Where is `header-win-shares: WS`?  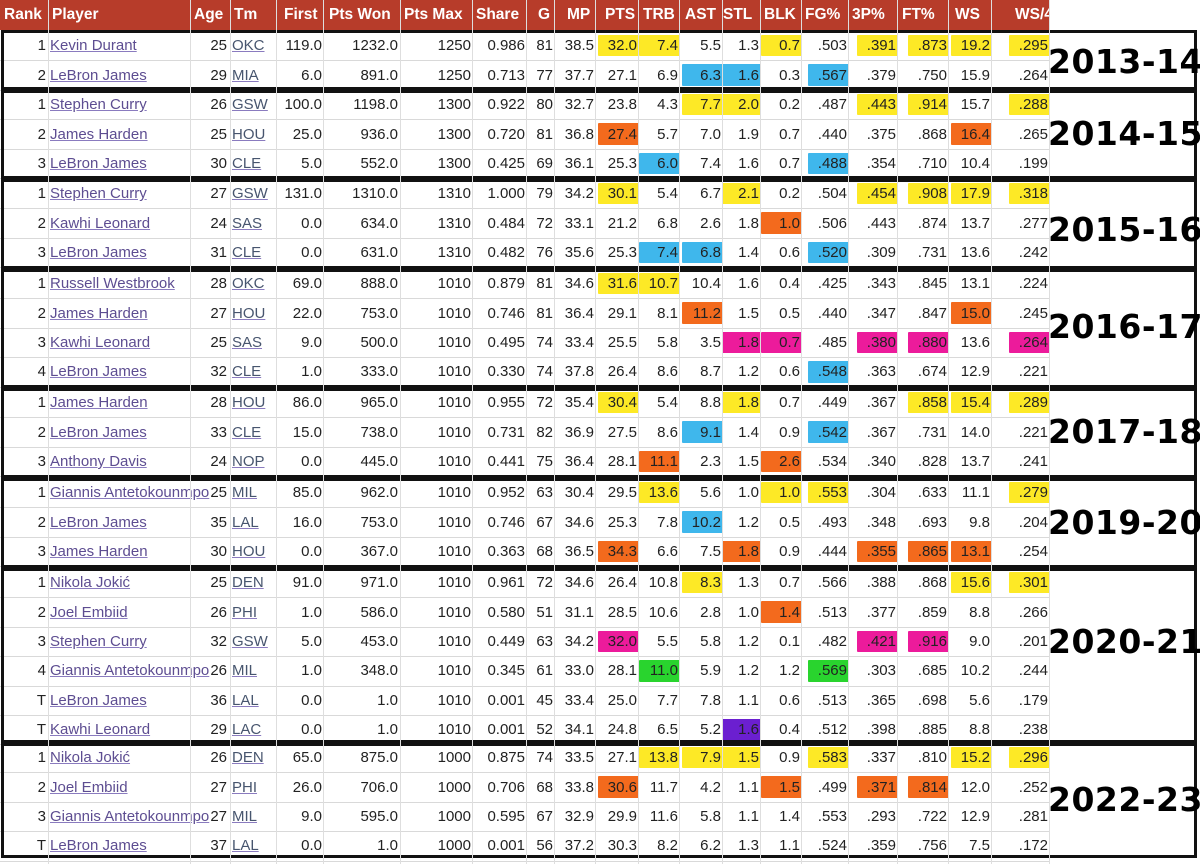
header-win-shares: WS is located at coordinates (967, 14).